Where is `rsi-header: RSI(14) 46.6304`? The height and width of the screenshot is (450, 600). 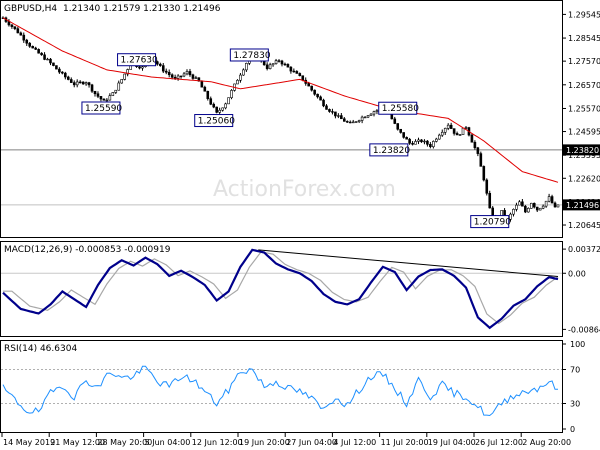 rsi-header: RSI(14) 46.6304 is located at coordinates (40, 349).